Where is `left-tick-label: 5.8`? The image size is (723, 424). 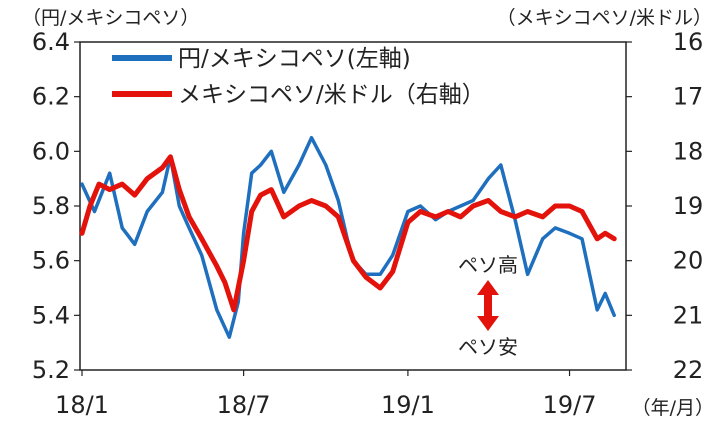 left-tick-label: 5.8 is located at coordinates (51, 206).